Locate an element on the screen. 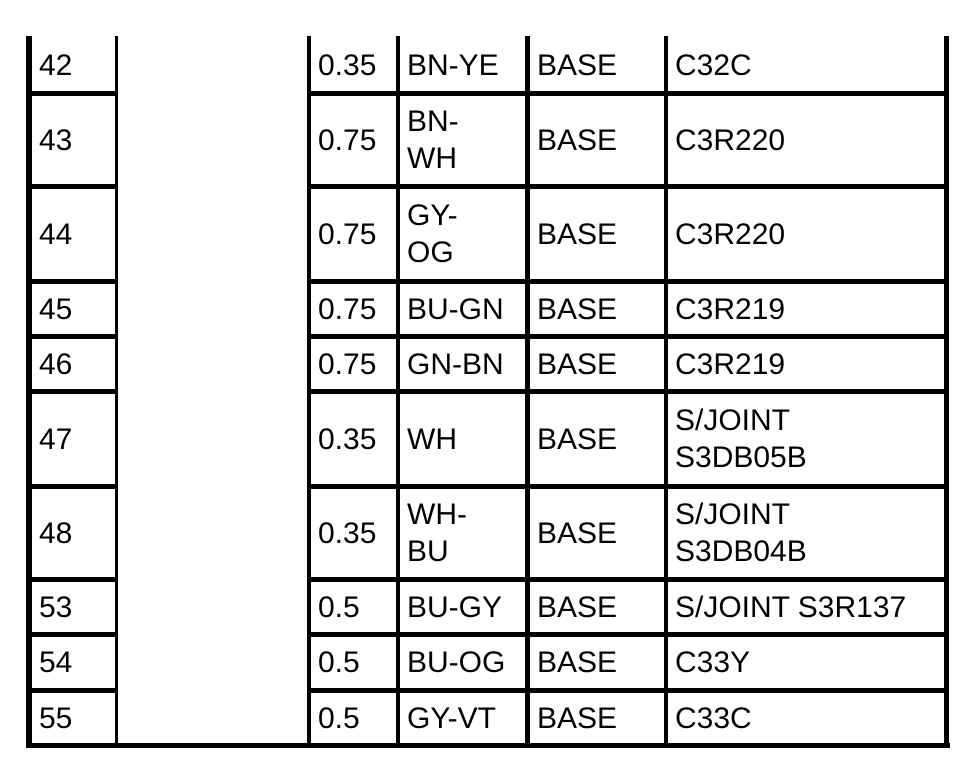  cell-no: 44 is located at coordinates (56, 234).